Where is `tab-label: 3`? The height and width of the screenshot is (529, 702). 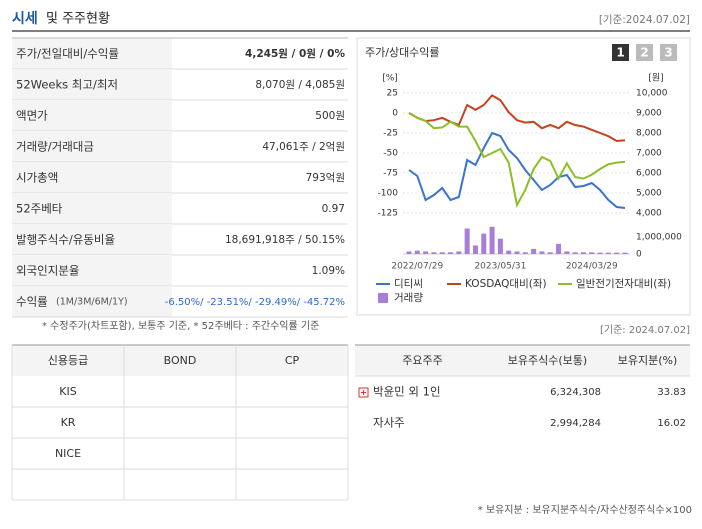
tab-label: 3 is located at coordinates (668, 53).